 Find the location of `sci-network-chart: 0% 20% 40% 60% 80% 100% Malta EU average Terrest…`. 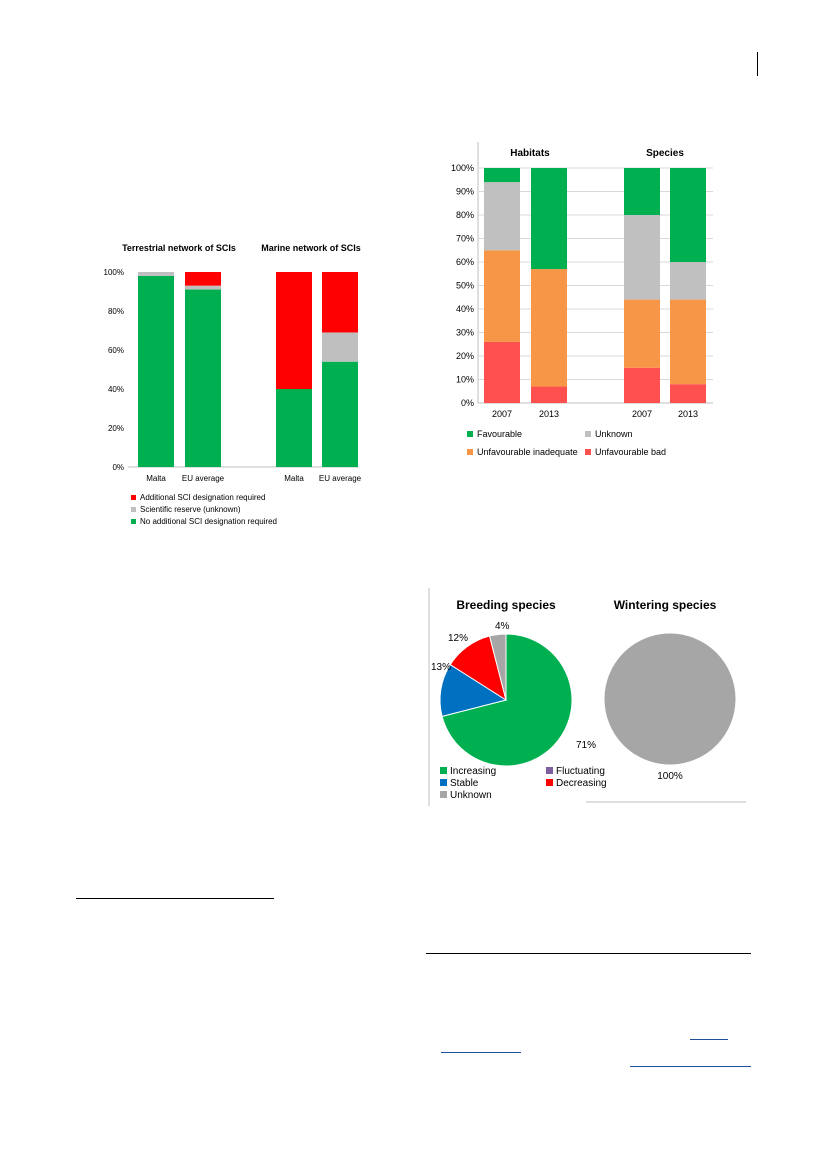

sci-network-chart: 0% 20% 40% 60% 80% 100% Malta EU average Terrest… is located at coordinates (233, 384).